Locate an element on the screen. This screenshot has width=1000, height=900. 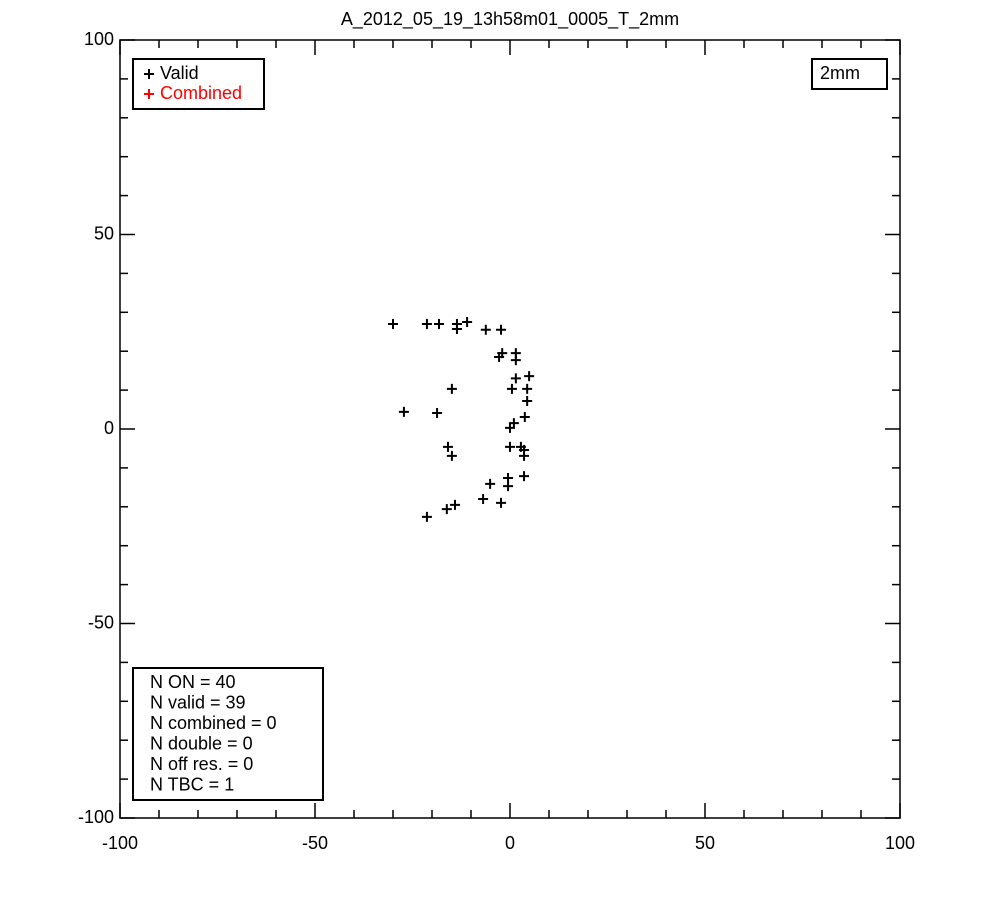
y-tick-label: 50 is located at coordinates (104, 233).